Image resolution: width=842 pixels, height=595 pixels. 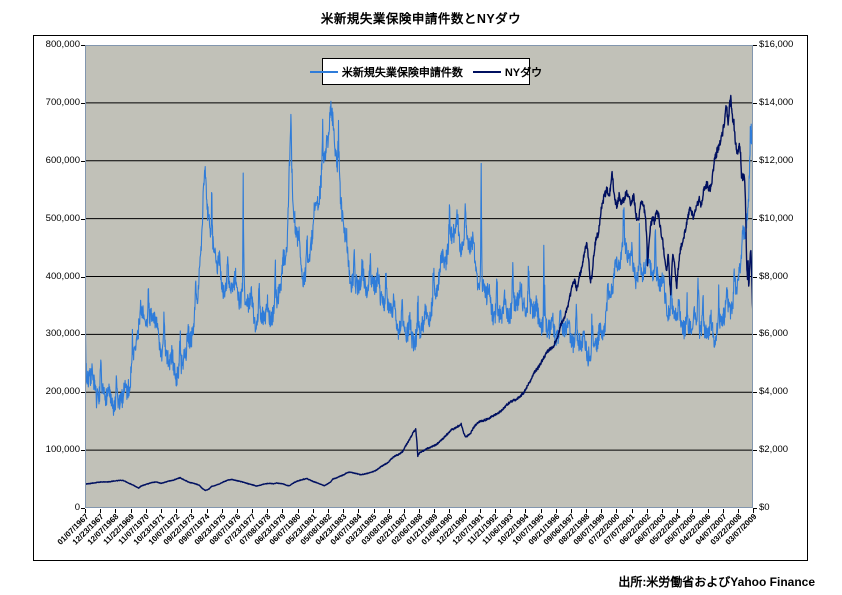 I want to click on source-note: 出所:米労働省およびYahoo Finance, so click(x=716, y=582).